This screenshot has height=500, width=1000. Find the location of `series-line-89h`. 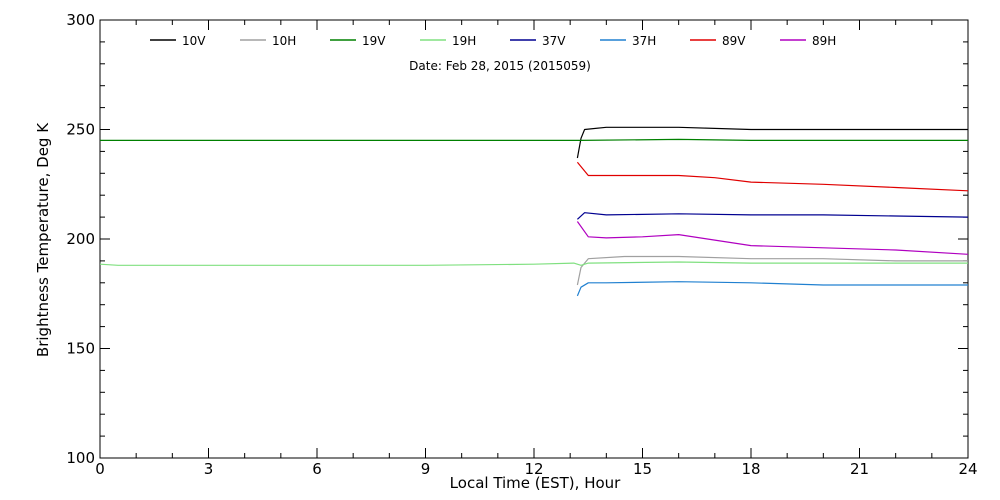

series-line-89h is located at coordinates (772, 238).